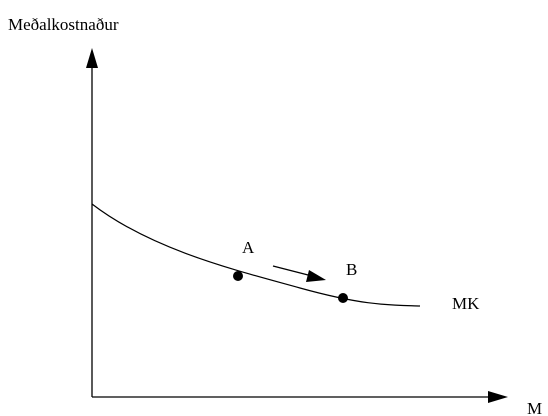 The width and height of the screenshot is (548, 416). What do you see at coordinates (63, 24) in the screenshot?
I see `y-axis-label: Meðalkostnaður` at bounding box center [63, 24].